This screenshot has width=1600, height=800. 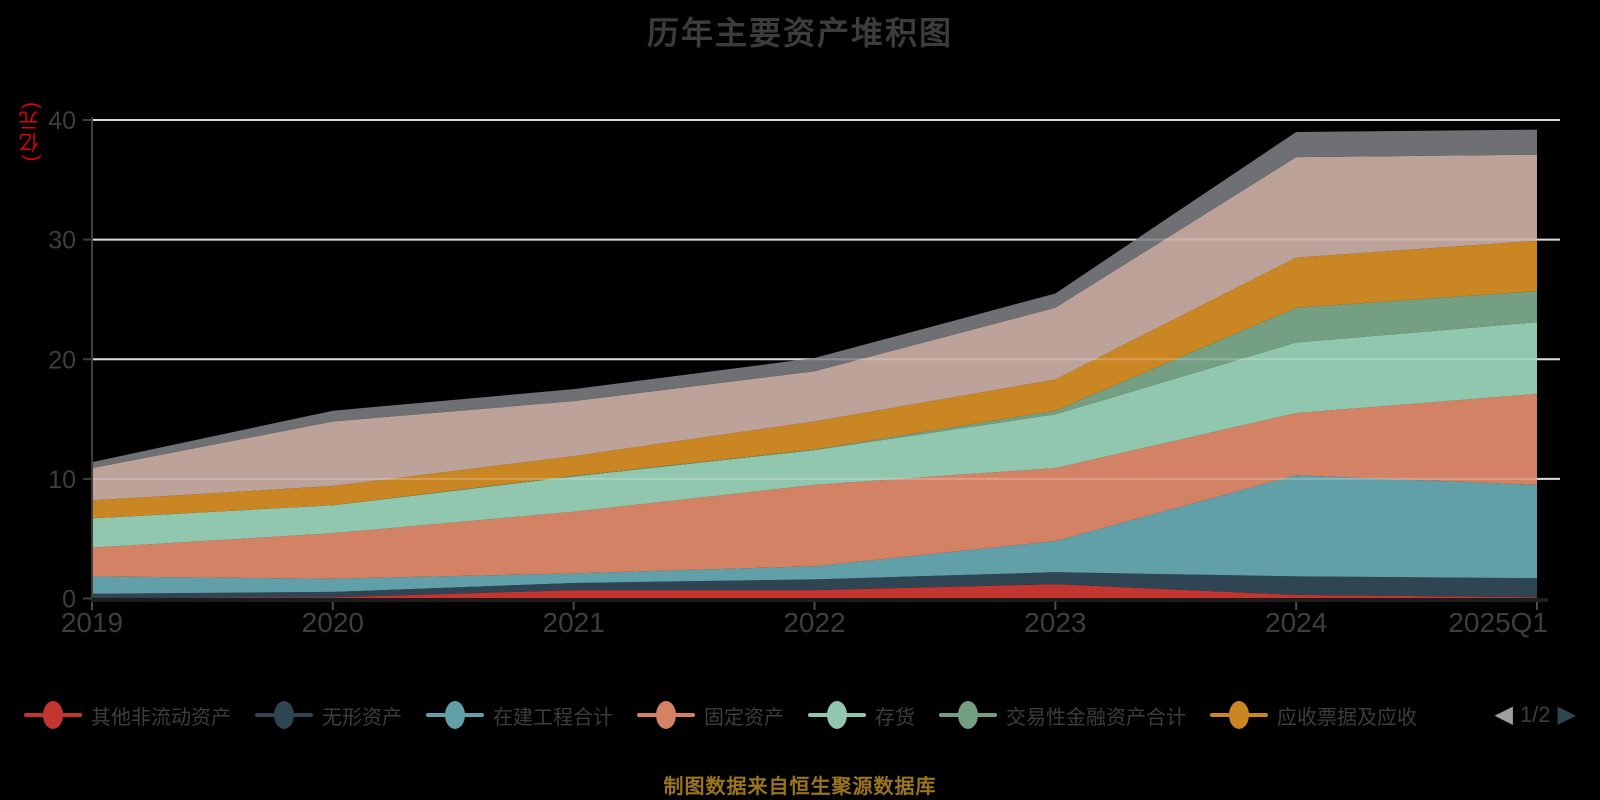 I want to click on data-source-note: 制图数据来自恒生聚源数据库, so click(x=800, y=787).